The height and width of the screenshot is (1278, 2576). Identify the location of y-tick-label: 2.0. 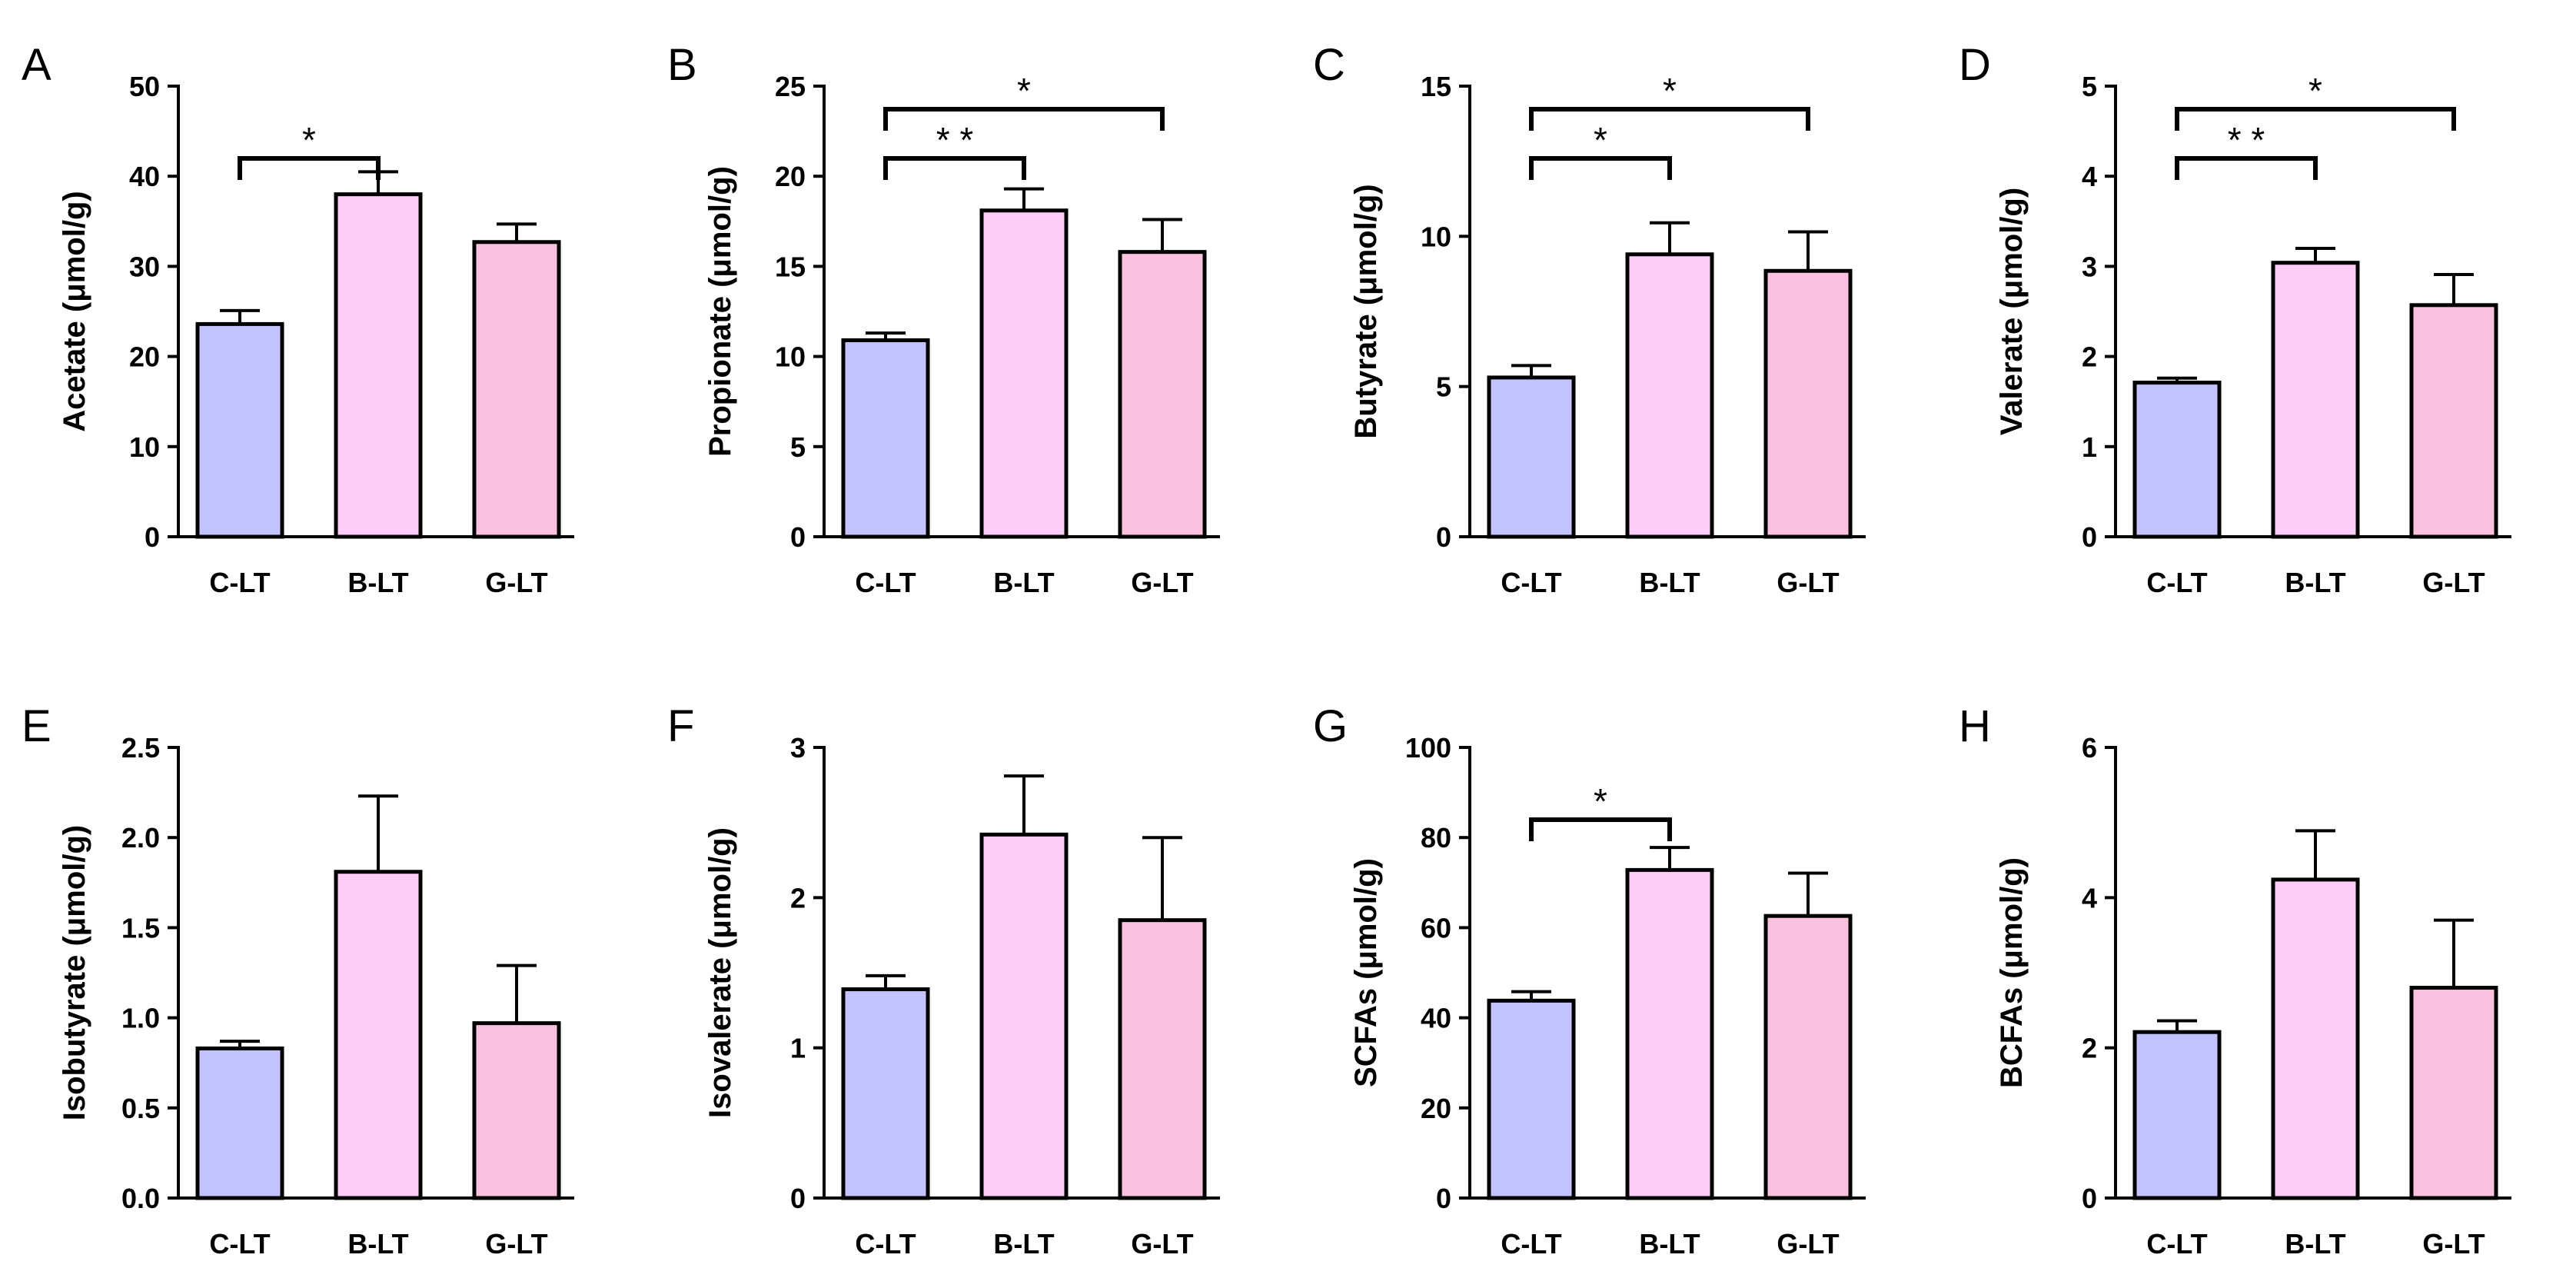
(140, 838).